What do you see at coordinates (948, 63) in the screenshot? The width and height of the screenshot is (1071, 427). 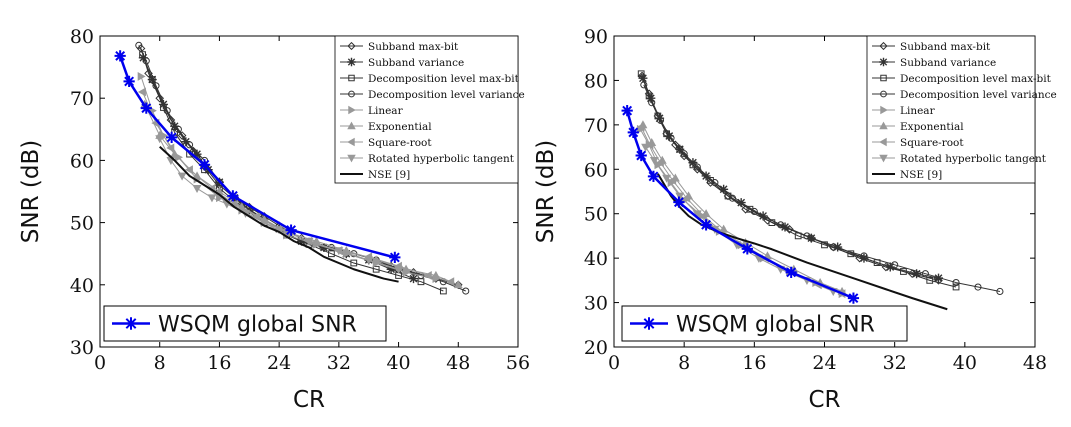 I see `legend-label: Subband variance` at bounding box center [948, 63].